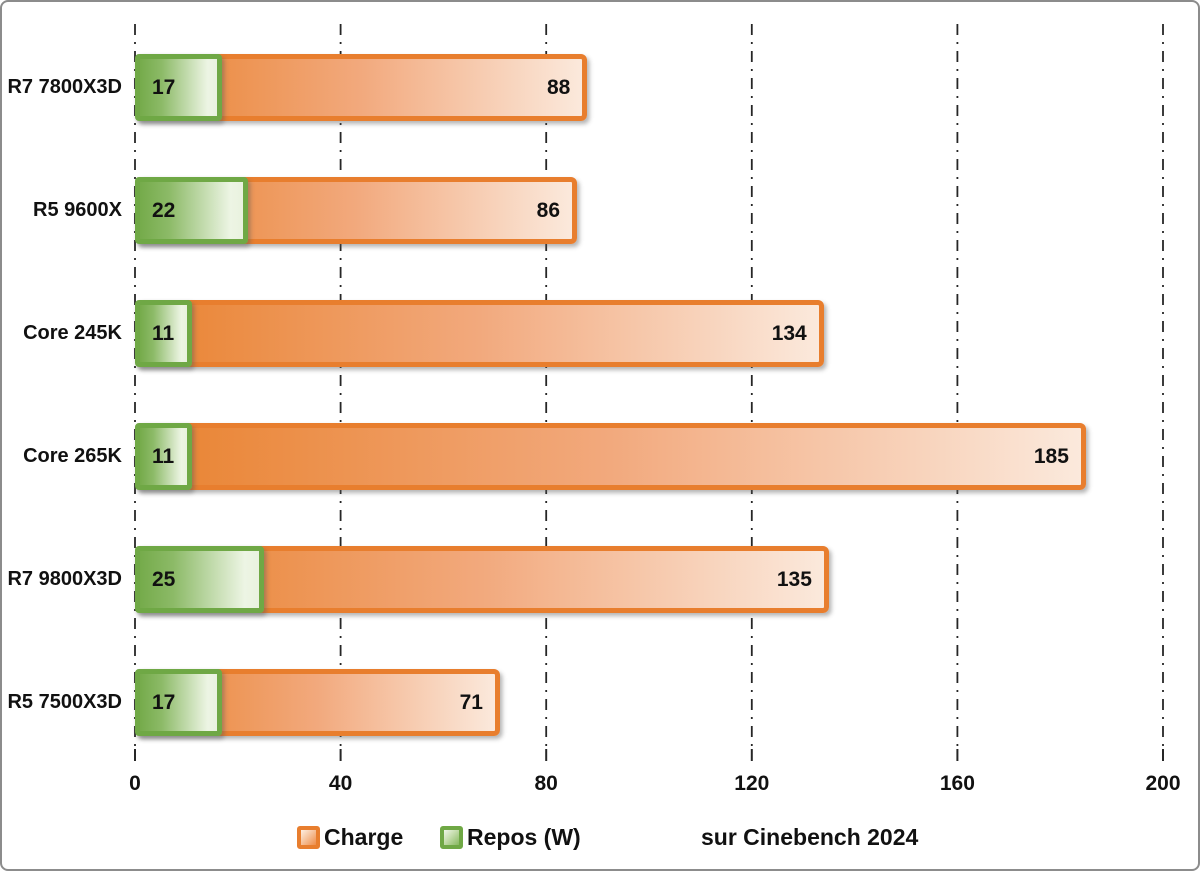 Image resolution: width=1200 pixels, height=871 pixels. Describe the element at coordinates (64, 579) in the screenshot. I see `category-label: R7 9800X3D` at that location.